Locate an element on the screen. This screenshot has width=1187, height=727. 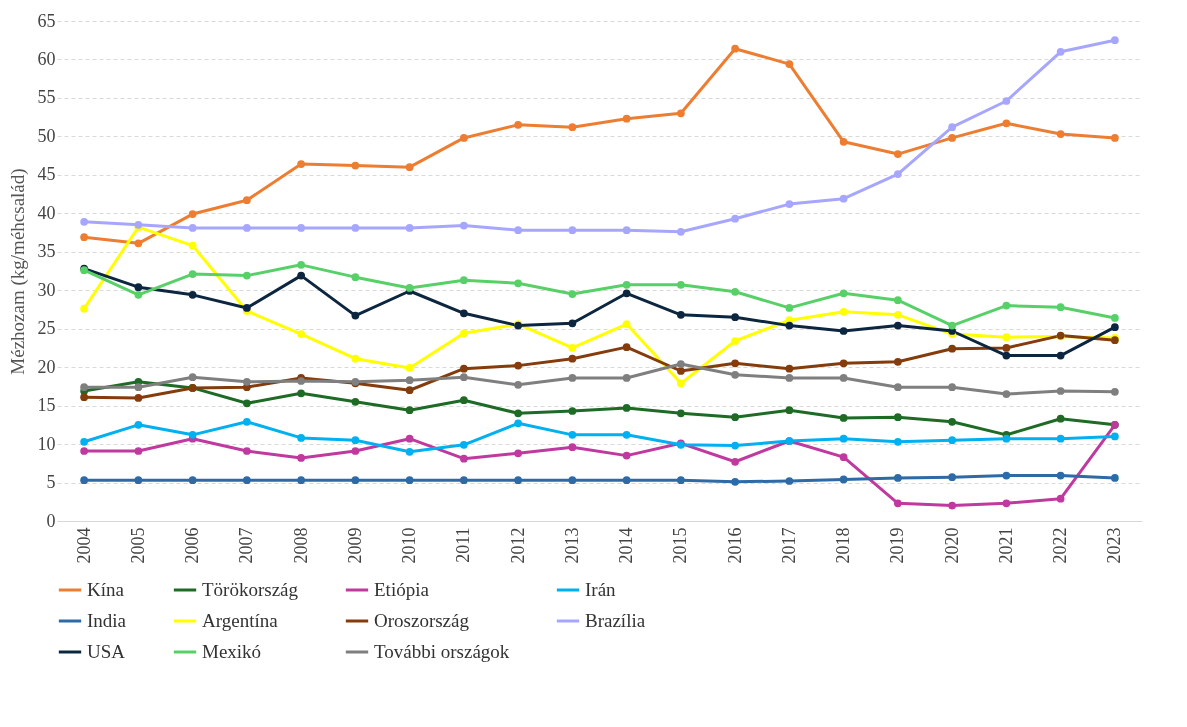
y-tick-label: 50 is located at coordinates (46, 135).